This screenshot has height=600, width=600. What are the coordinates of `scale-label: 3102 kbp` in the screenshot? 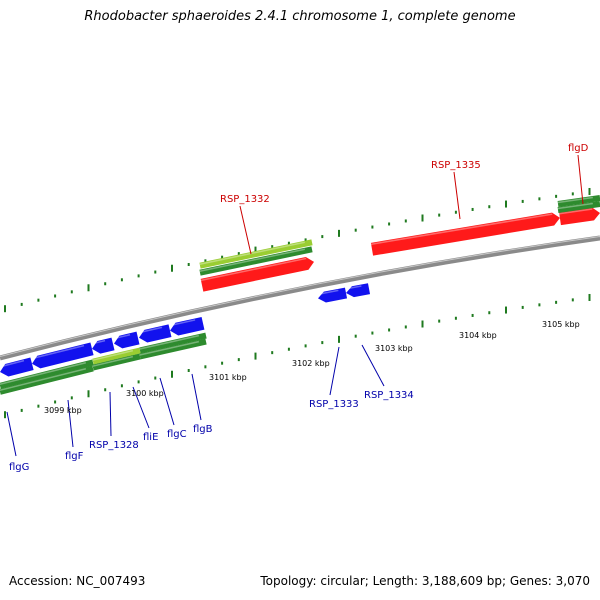 It's located at (311, 363).